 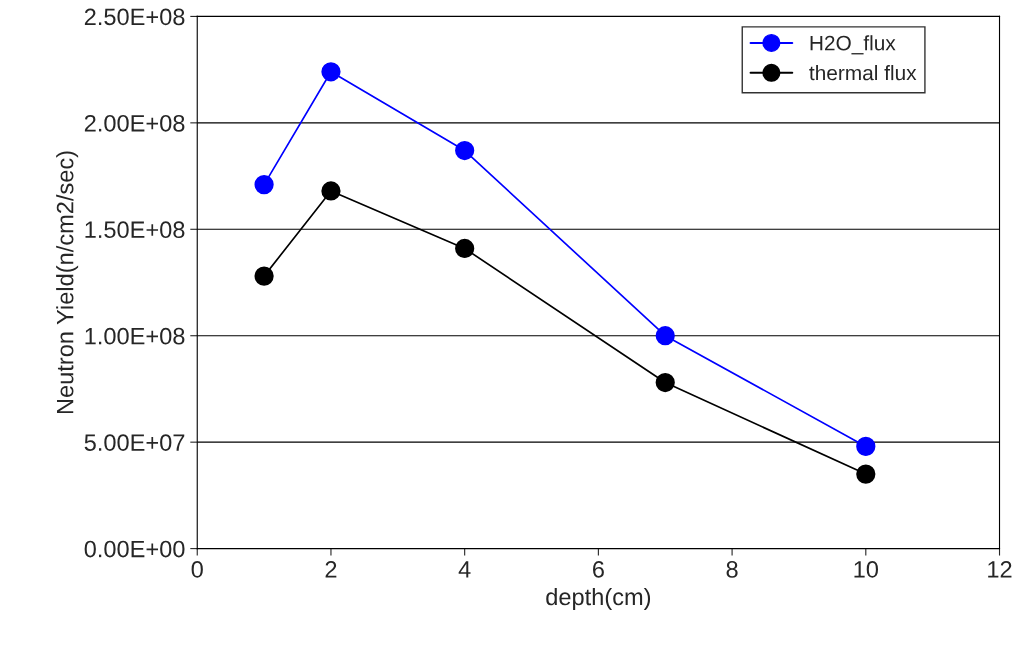 I want to click on x-tick-label: 10, so click(x=866, y=569).